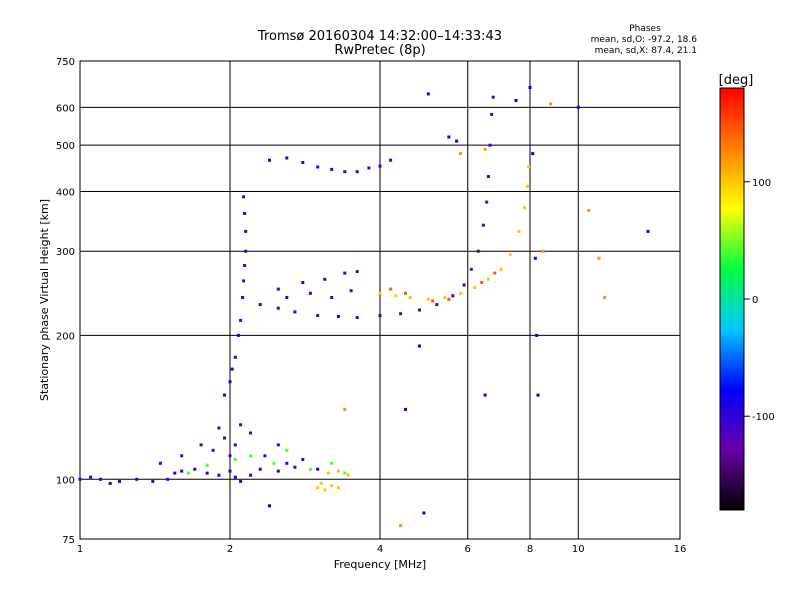  What do you see at coordinates (230, 549) in the screenshot?
I see `x-tick-label: 2` at bounding box center [230, 549].